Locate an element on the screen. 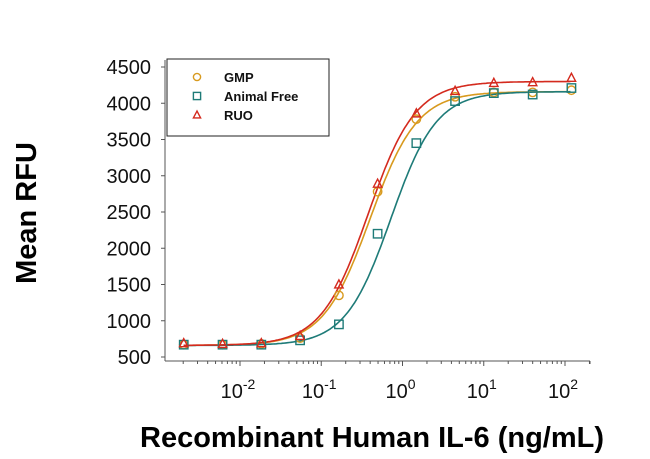 The image size is (650, 459). legend-item-animal-free: Animal Free is located at coordinates (245, 96).